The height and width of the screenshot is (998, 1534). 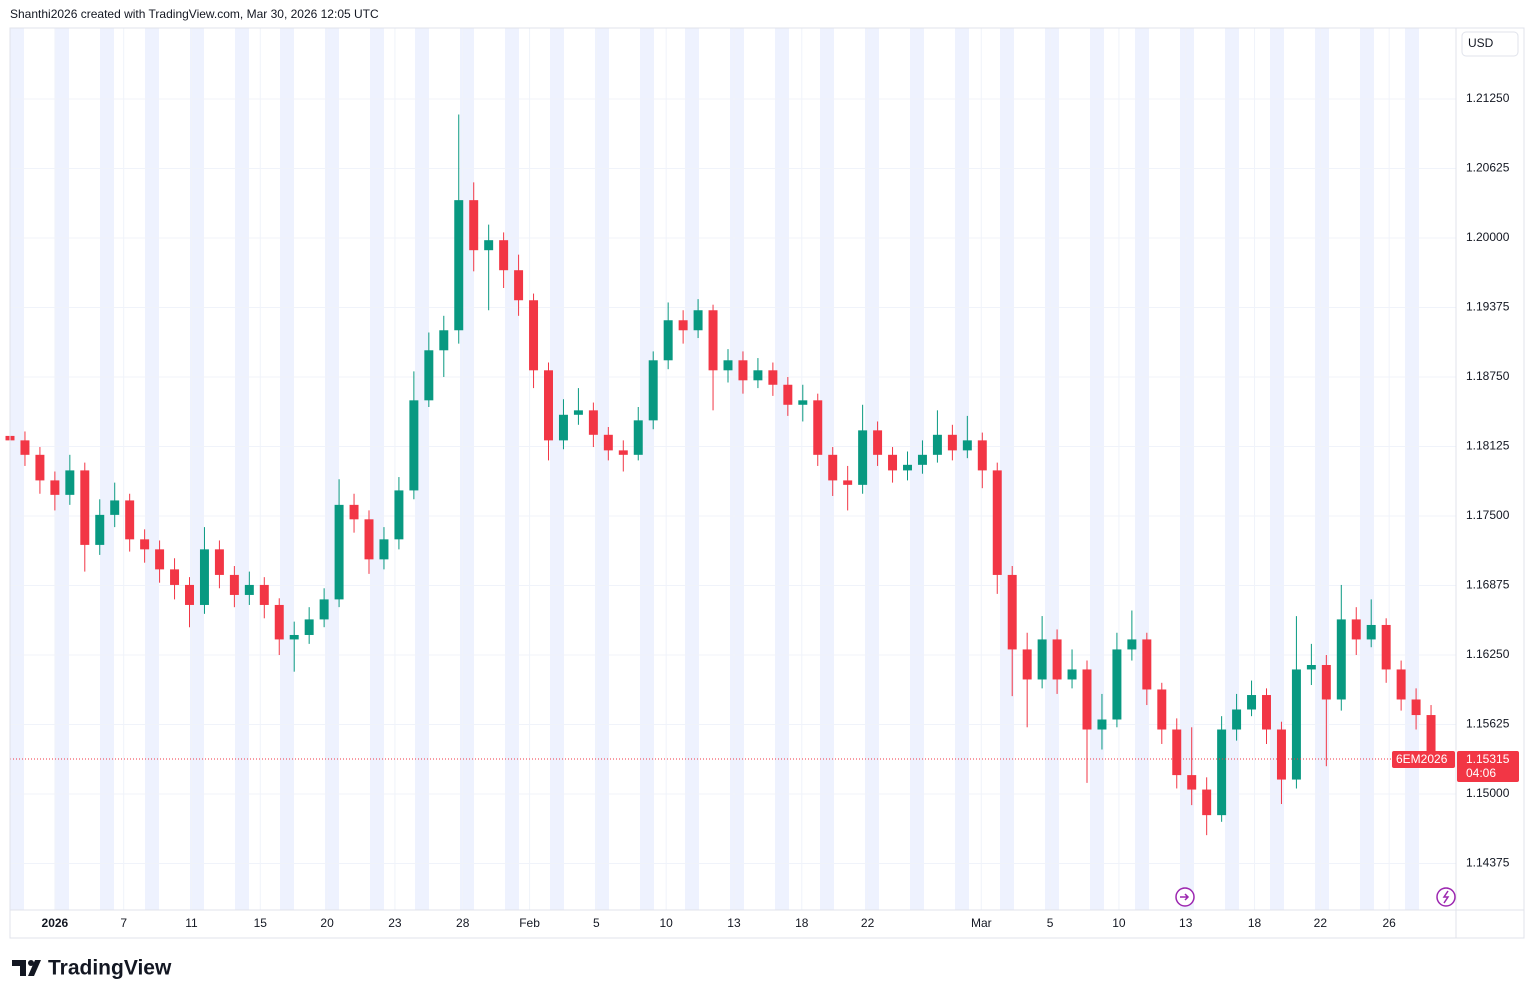 What do you see at coordinates (529, 923) in the screenshot?
I see `x-tick-label: Feb` at bounding box center [529, 923].